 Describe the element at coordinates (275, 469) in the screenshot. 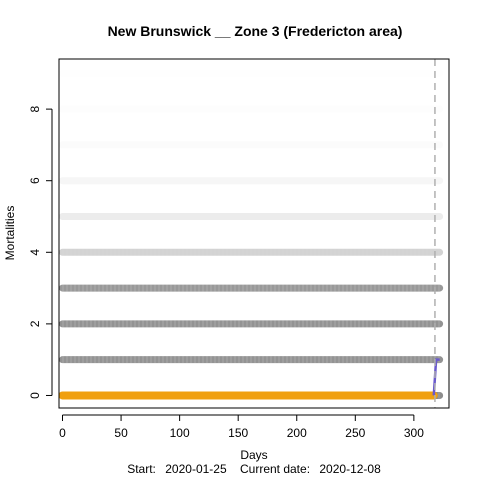

I see `current-label: Current date:` at that location.